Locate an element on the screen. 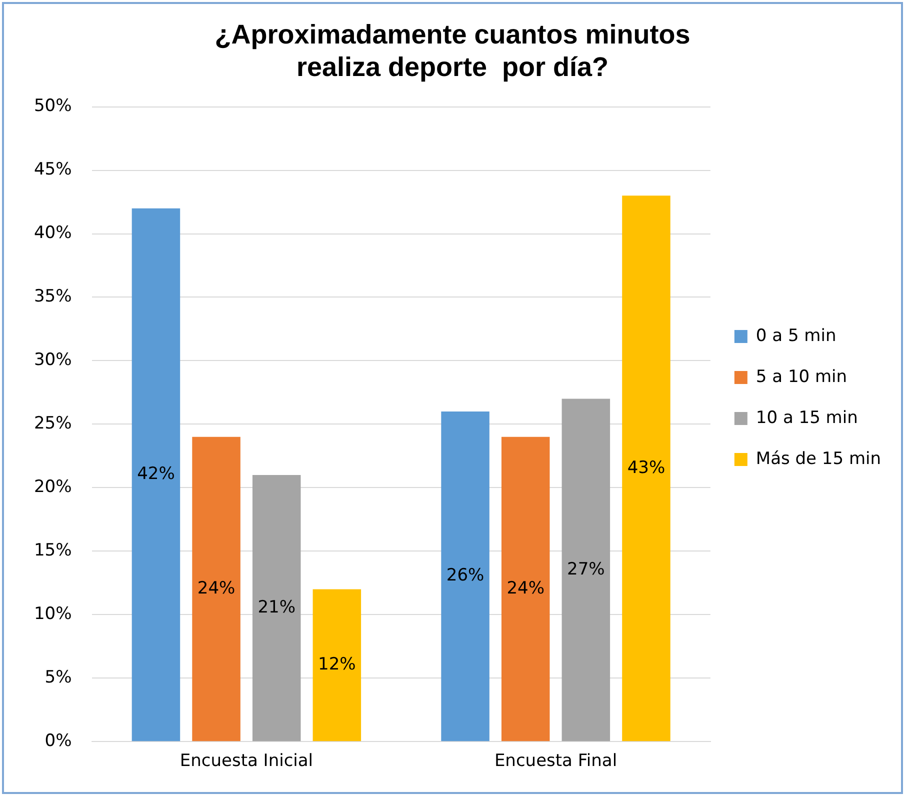 Image resolution: width=909 pixels, height=800 pixels. y-tick-label: 40% is located at coordinates (53, 233).